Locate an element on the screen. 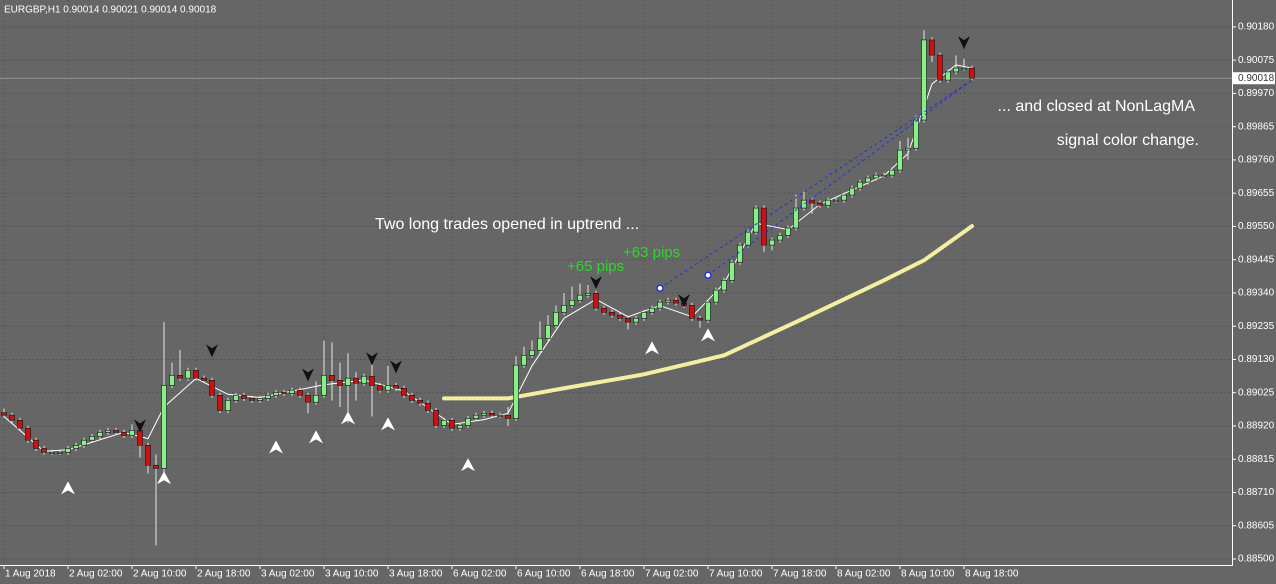 This screenshot has height=584, width=1276. trade-open is located at coordinates (660, 288).